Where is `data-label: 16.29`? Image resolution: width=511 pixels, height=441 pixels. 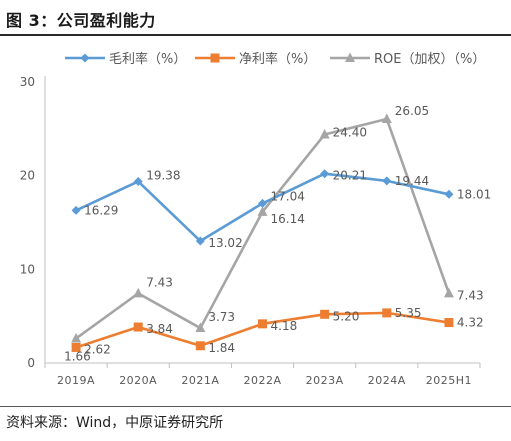 data-label: 16.29 is located at coordinates (101, 210).